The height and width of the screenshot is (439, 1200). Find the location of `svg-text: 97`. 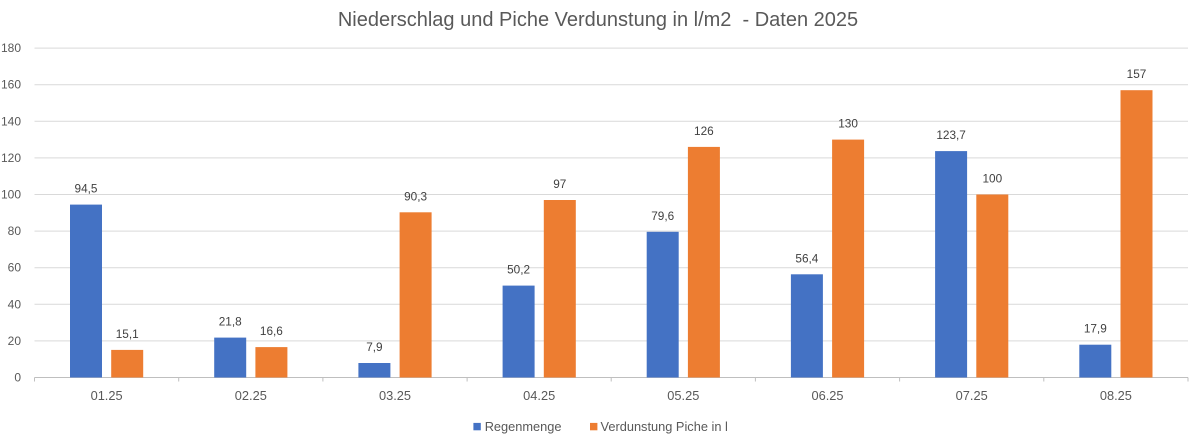

svg-text: 97 is located at coordinates (559, 184).